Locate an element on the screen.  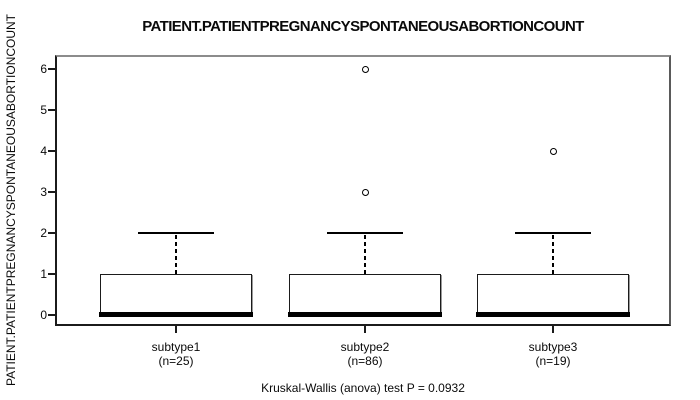
y-tick-label: 0 is located at coordinates (43, 315).